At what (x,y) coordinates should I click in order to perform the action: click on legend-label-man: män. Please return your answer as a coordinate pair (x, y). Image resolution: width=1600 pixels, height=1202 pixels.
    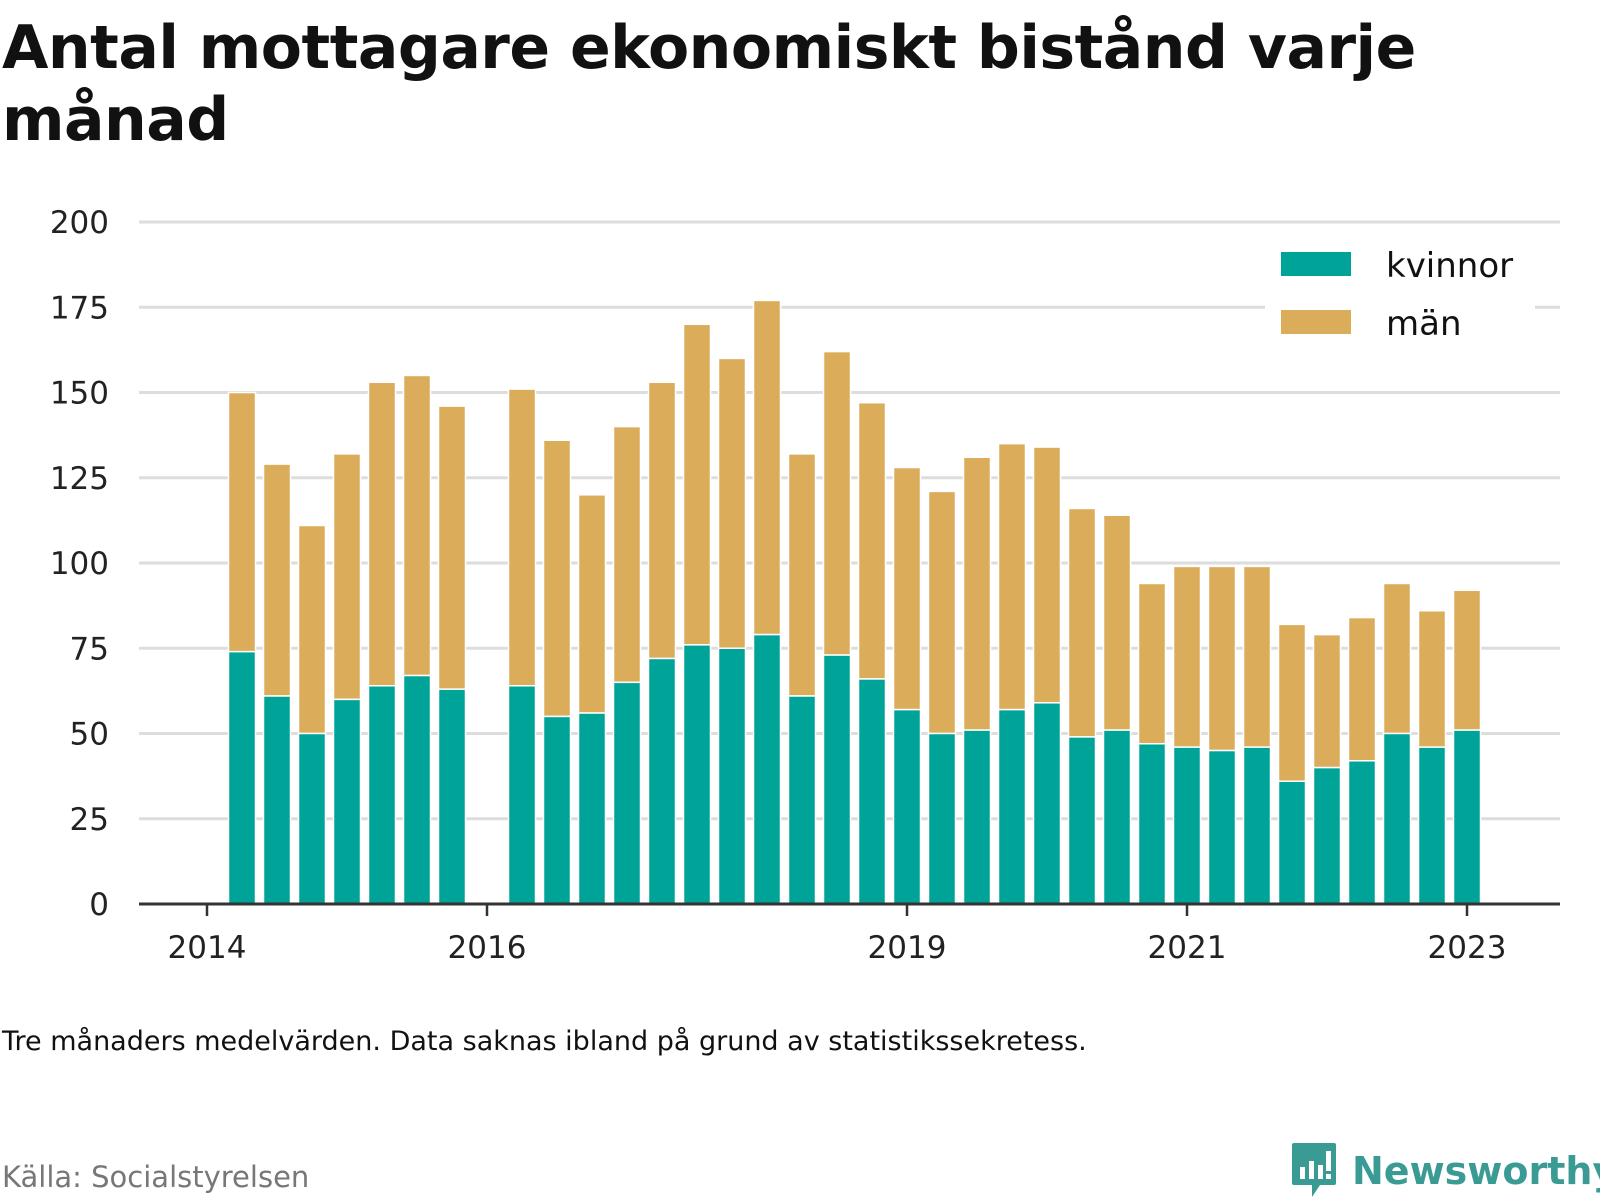
    Looking at the image, I should click on (1424, 324).